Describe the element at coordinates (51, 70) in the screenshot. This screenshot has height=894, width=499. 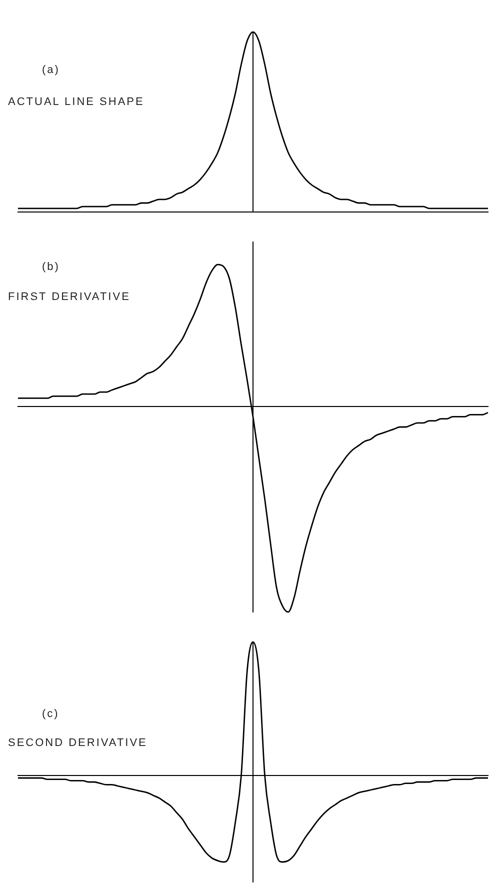
I see `text: (a)` at that location.